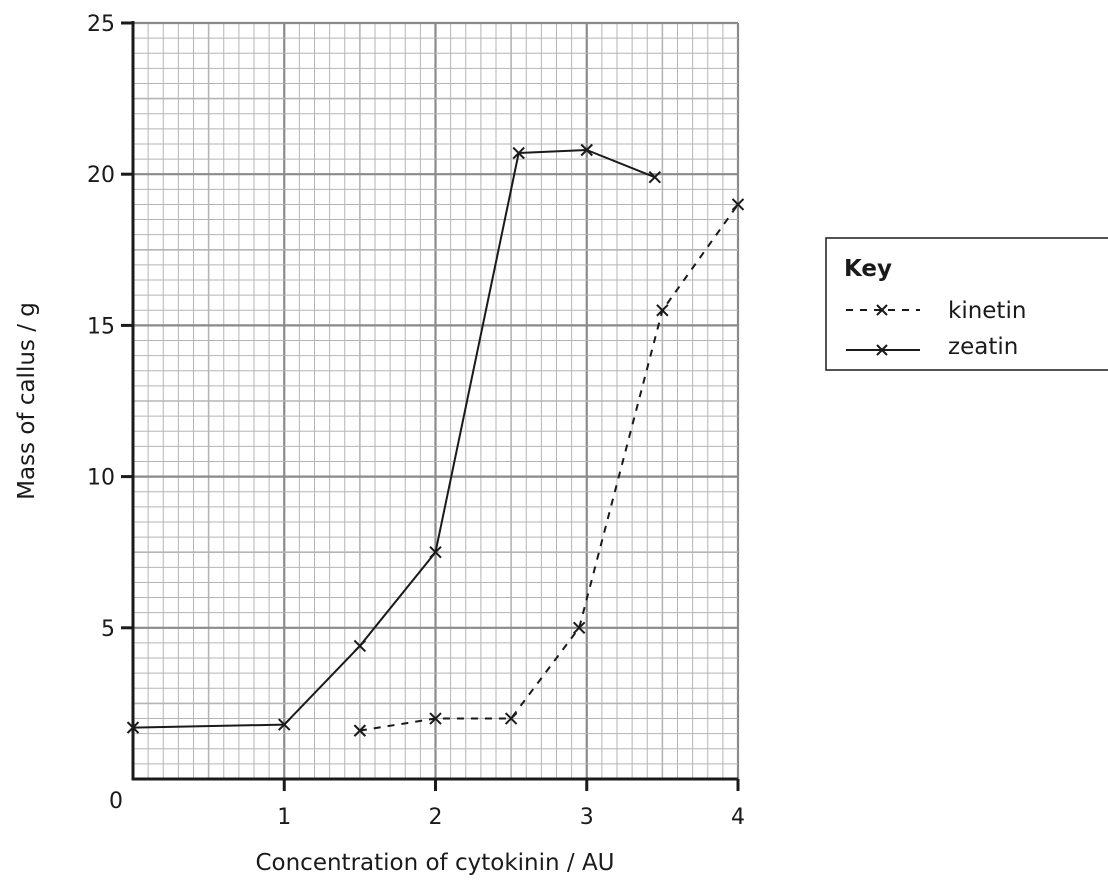 This screenshot has width=1108, height=884. I want to click on y-tick-label: 10, so click(101, 478).